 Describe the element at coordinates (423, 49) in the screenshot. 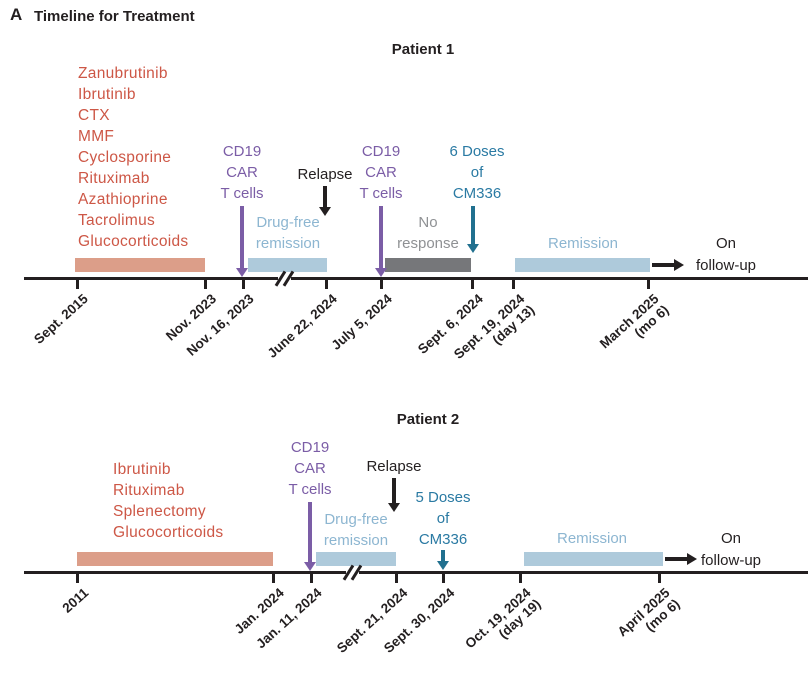

I see `patient-title: Patient 1` at that location.